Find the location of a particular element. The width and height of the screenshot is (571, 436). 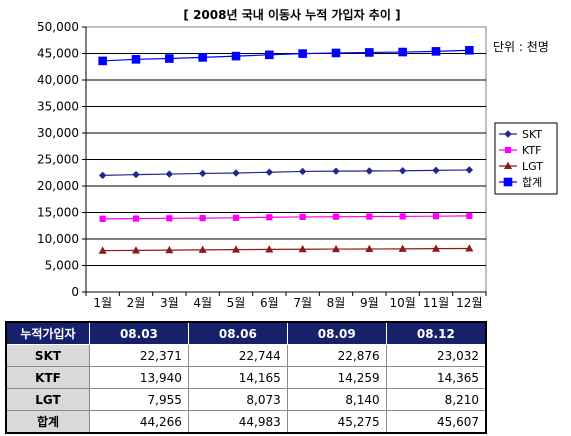

table-cell: 14,365 is located at coordinates (436, 377).